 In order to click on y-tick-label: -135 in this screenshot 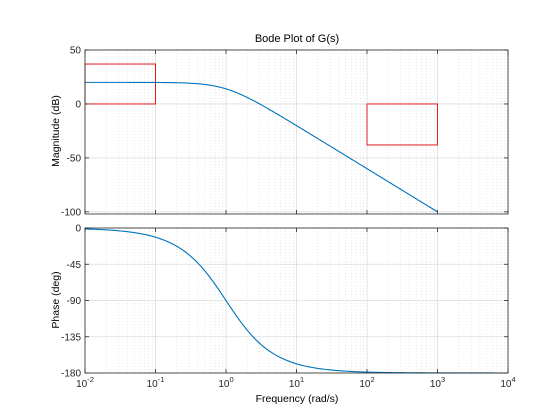, I will do `click(71, 337)`.